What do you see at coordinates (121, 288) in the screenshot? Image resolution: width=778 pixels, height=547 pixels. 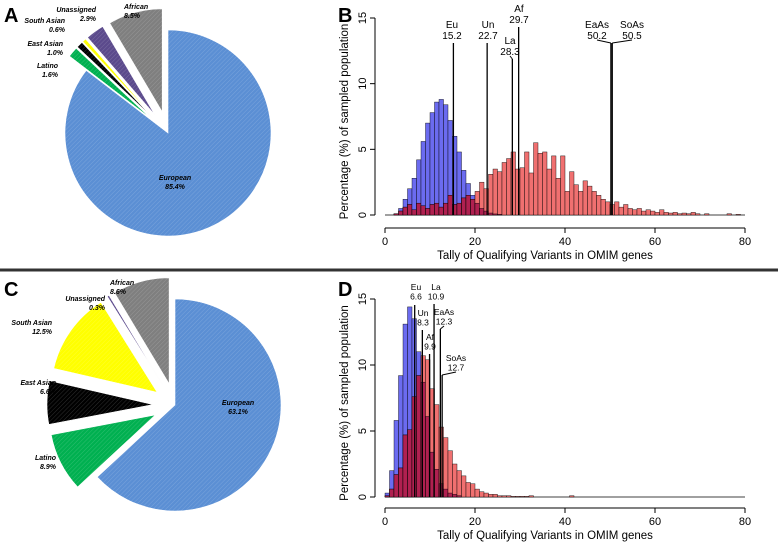 I see `pie-label-african: African 8.6%` at bounding box center [121, 288].